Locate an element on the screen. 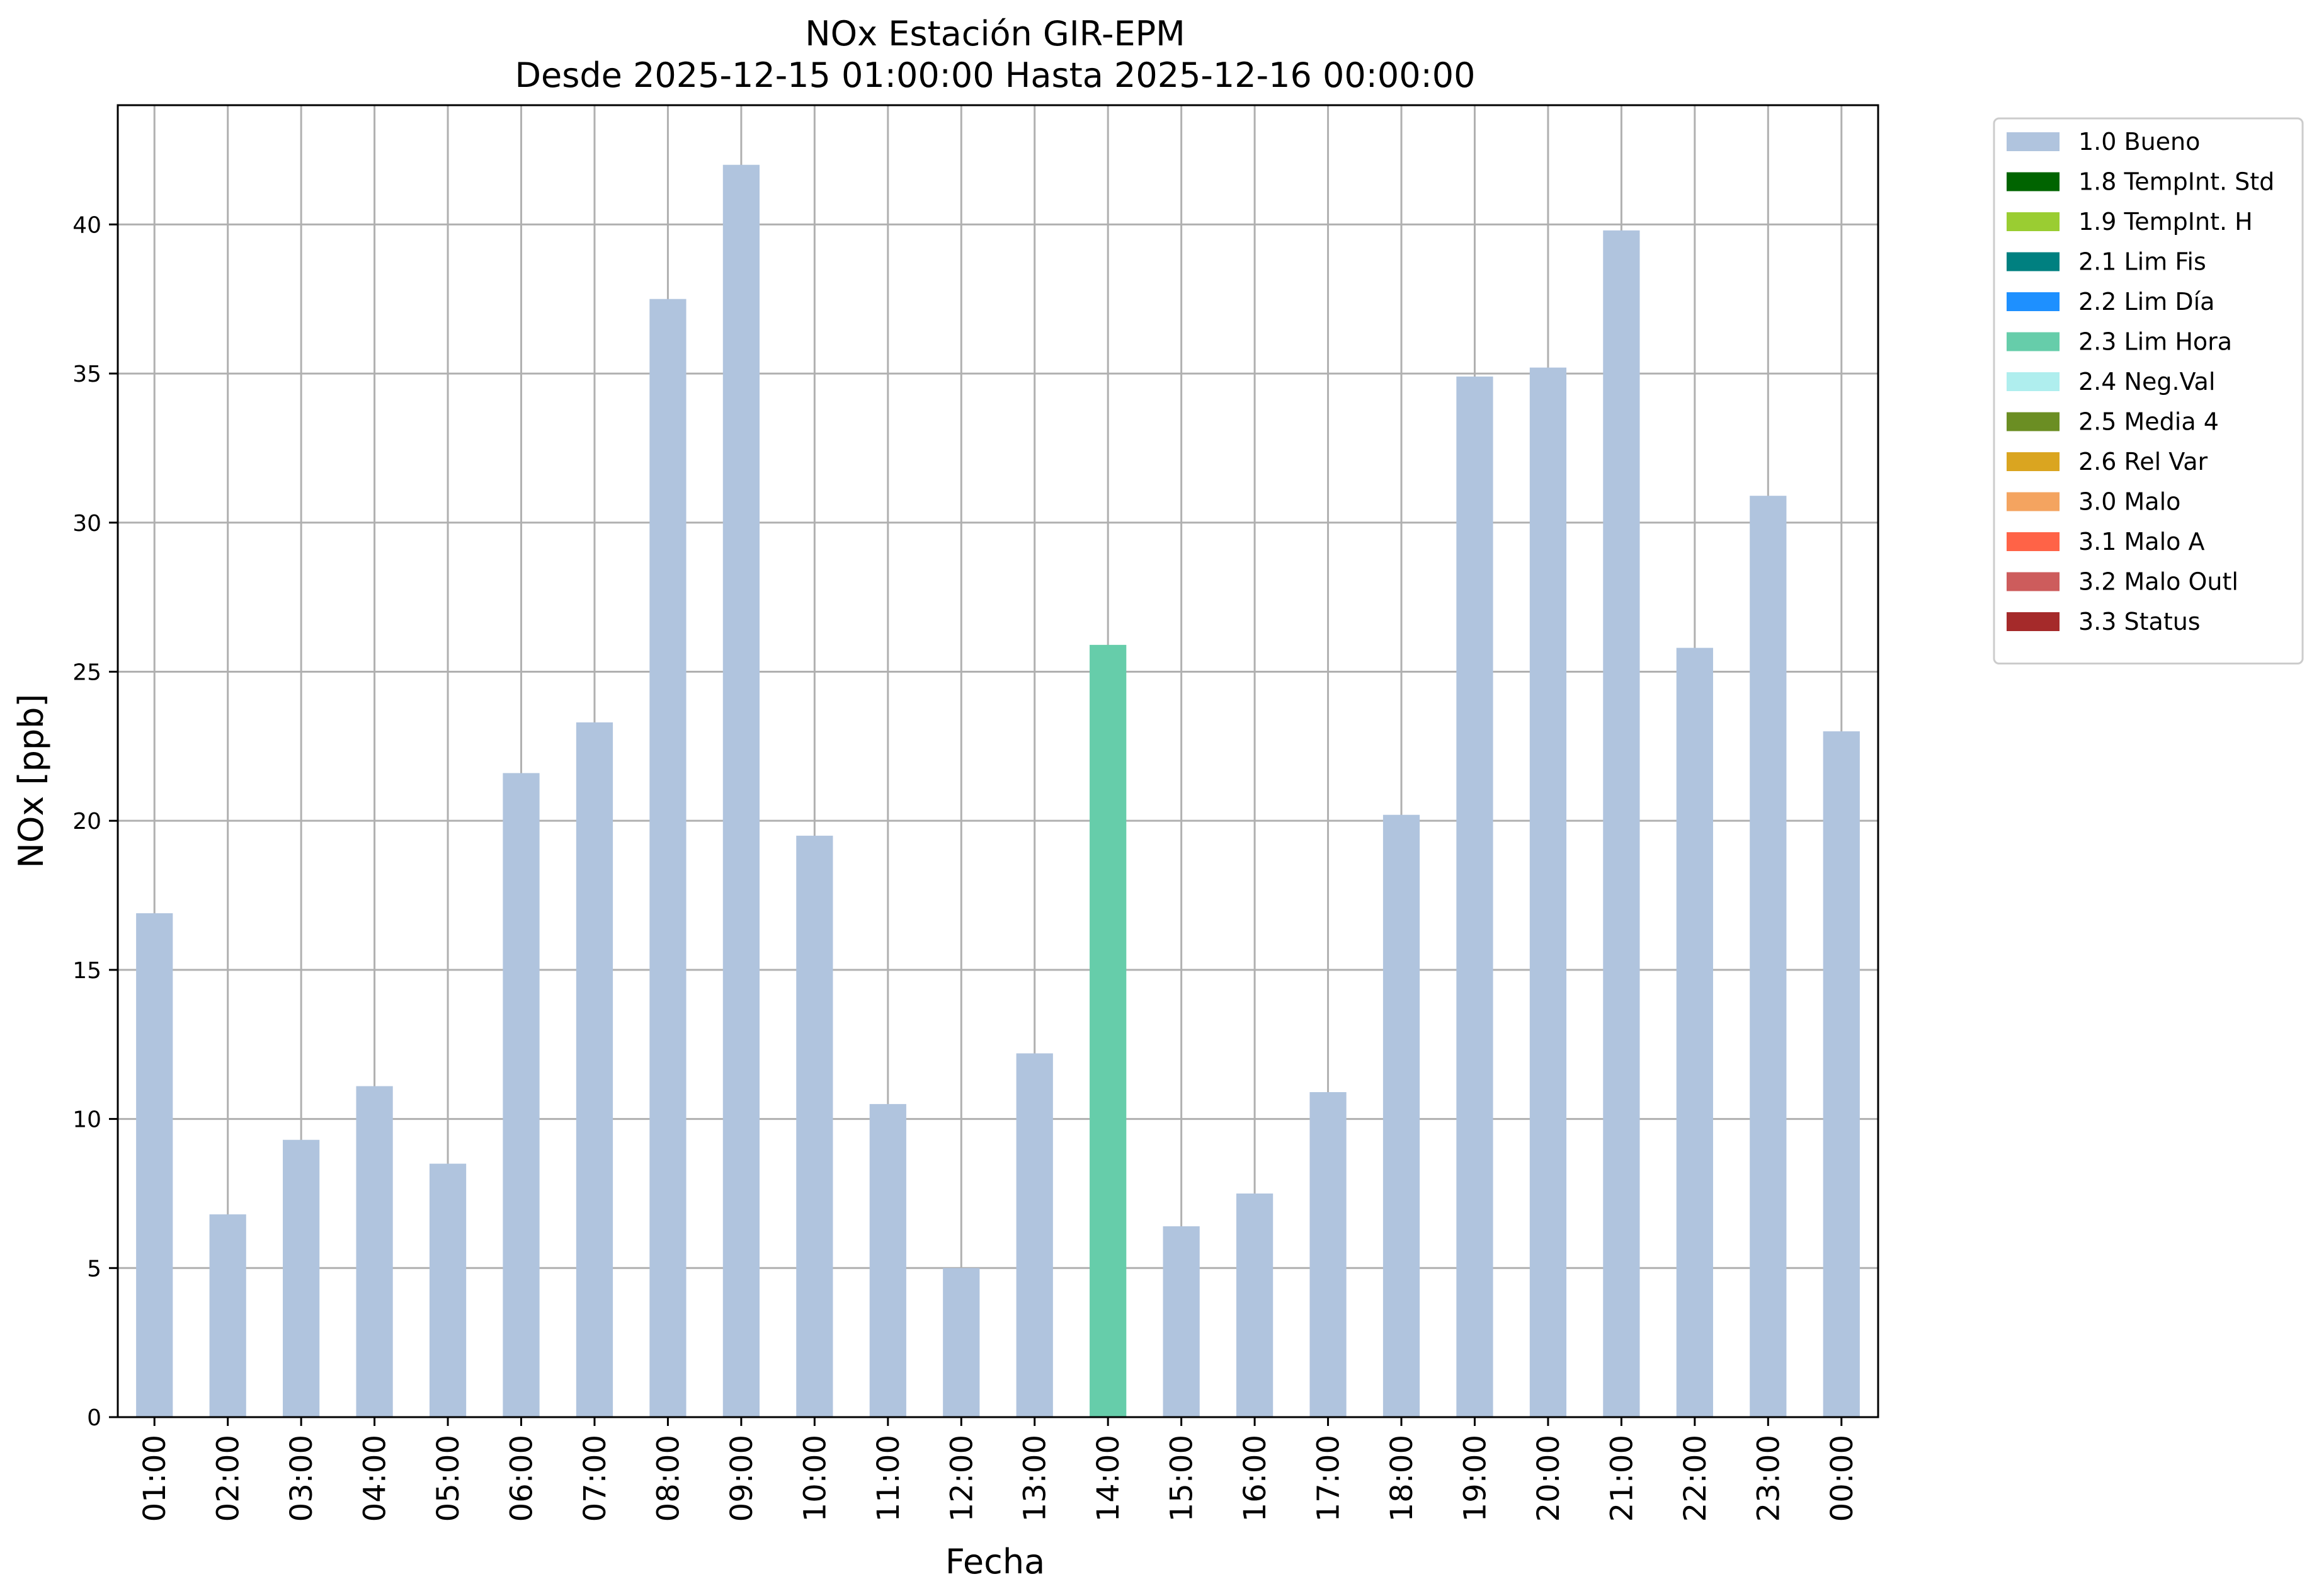 The width and height of the screenshot is (2319, 1596). bar-05:00 is located at coordinates (448, 1290).